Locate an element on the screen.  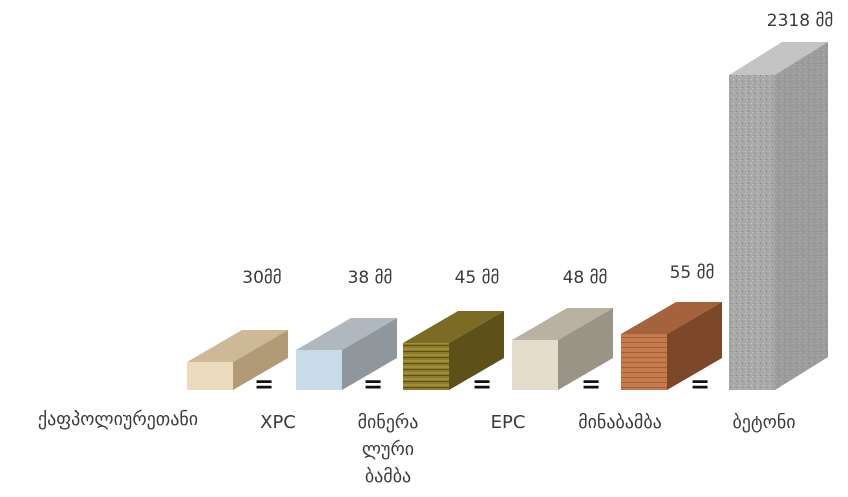
category-label: XPC is located at coordinates (278, 422).